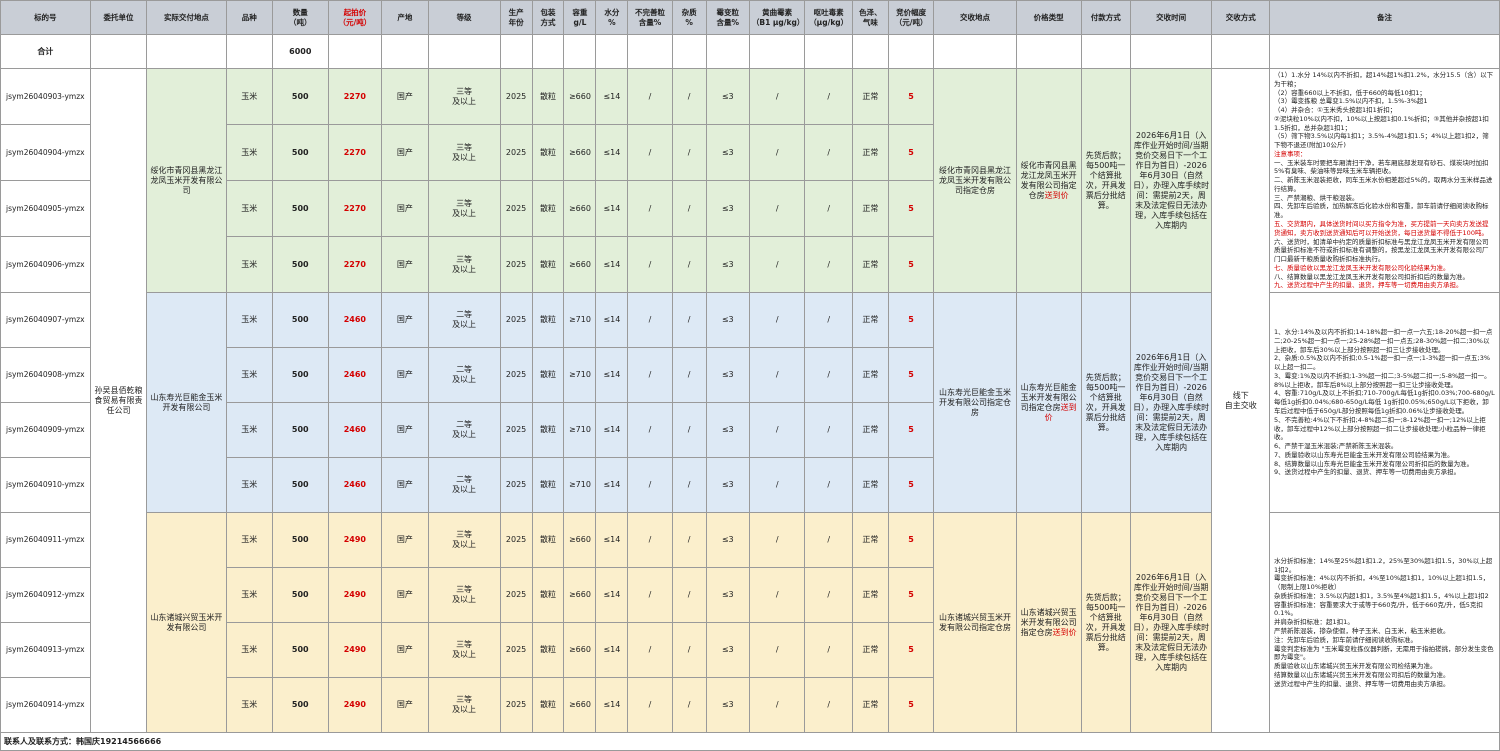  I want to click on column-header: 产地, so click(405, 17).